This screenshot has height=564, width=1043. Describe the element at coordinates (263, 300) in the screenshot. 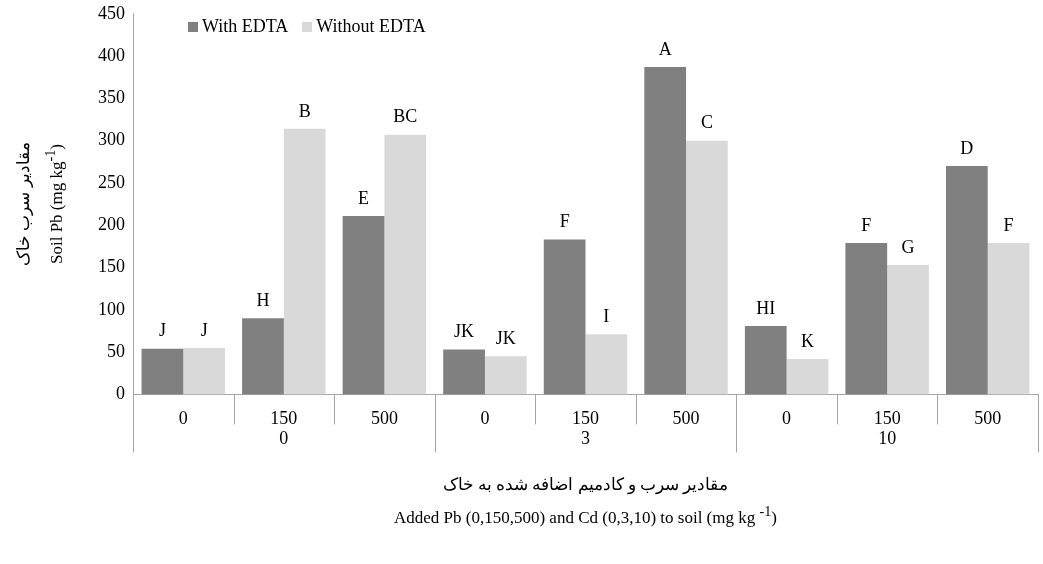

I see `data-label: H` at that location.